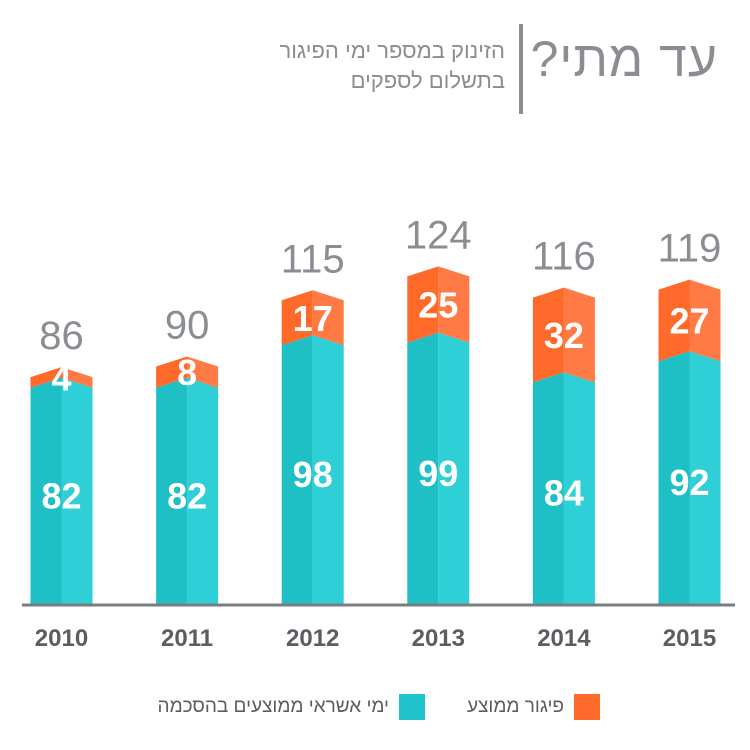 The image size is (750, 750). What do you see at coordinates (689, 482) in the screenshot?
I see `bar-label-credit: 92` at bounding box center [689, 482].